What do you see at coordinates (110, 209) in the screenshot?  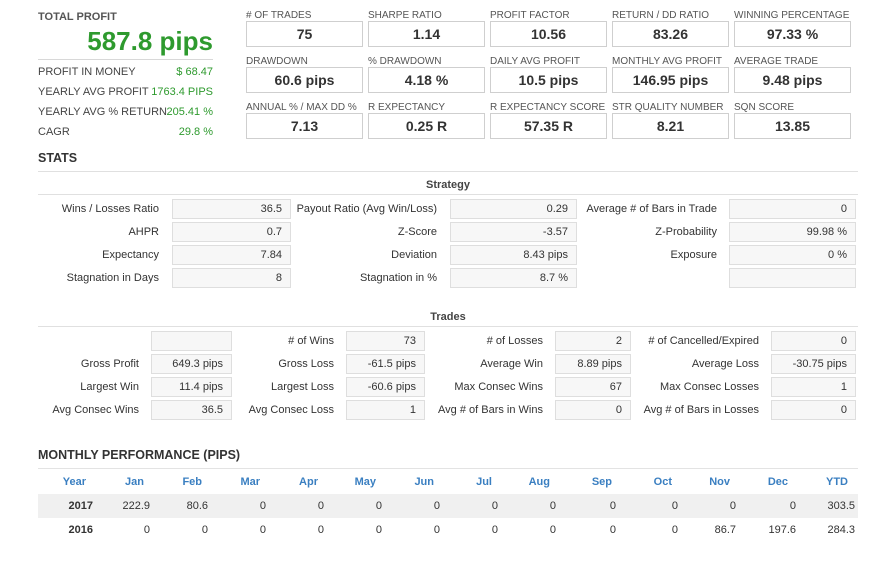 I see `strategy-label: Wins / Losses Ratio` at bounding box center [110, 209].